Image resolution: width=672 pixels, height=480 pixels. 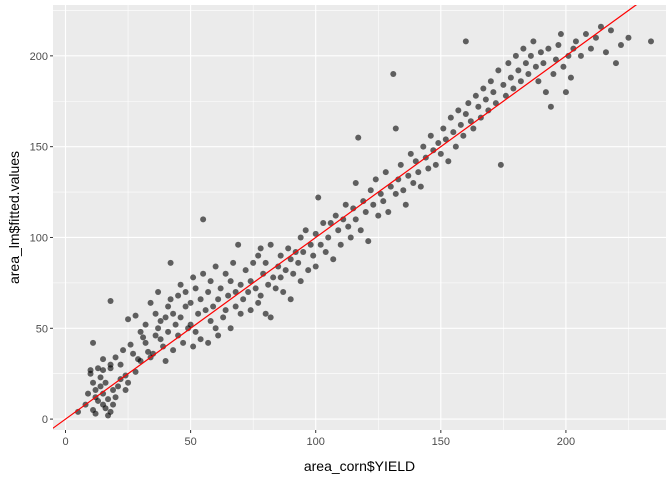 What do you see at coordinates (39, 57) in the screenshot?
I see `y-tick-label: 200` at bounding box center [39, 57].